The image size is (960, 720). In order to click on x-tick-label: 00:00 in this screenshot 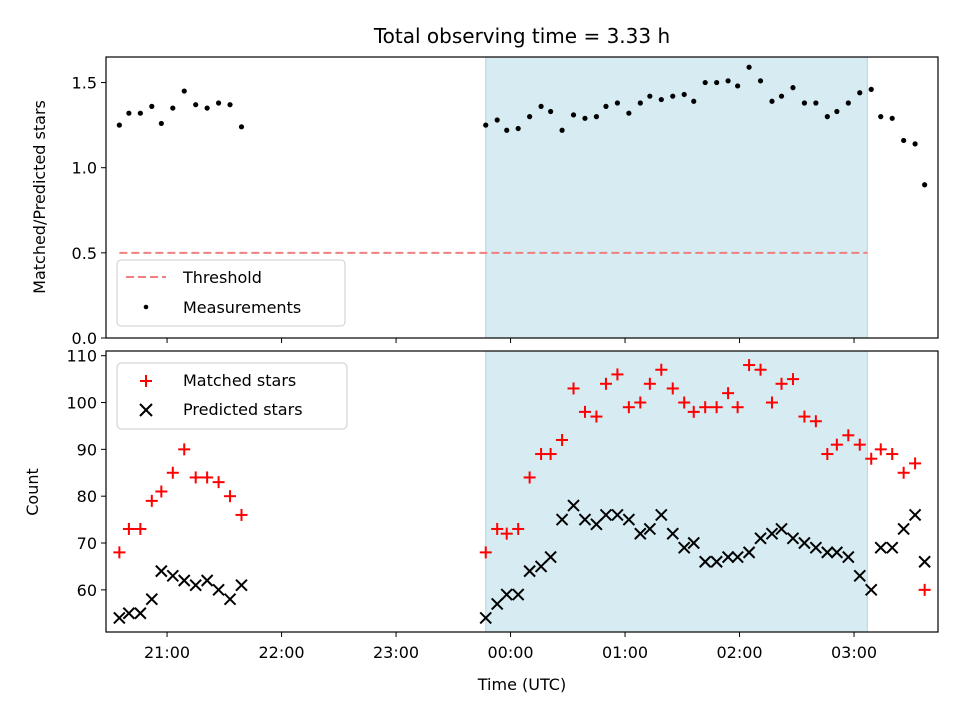, I will do `click(510, 652)`.